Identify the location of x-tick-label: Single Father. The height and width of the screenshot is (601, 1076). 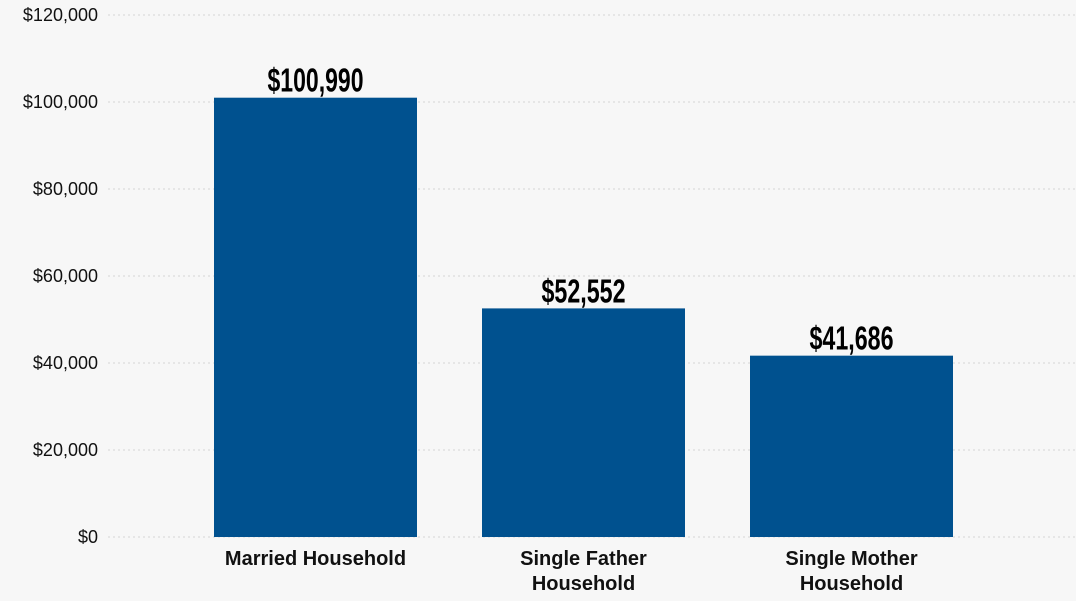
(583, 559).